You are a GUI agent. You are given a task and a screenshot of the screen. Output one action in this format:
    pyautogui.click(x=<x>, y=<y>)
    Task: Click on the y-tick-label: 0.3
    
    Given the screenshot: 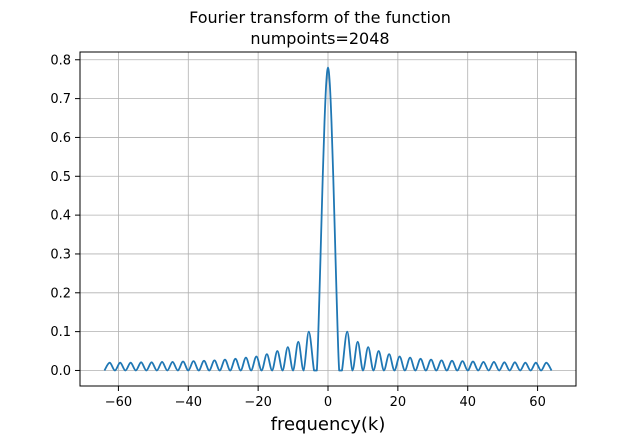 What is the action you would take?
    pyautogui.click(x=60, y=254)
    